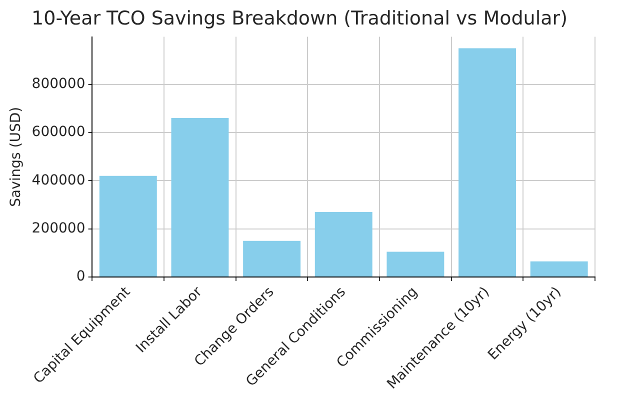 This screenshot has width=633, height=396. Describe the element at coordinates (16, 156) in the screenshot. I see `y-axis-title: Savings (USD)` at that location.